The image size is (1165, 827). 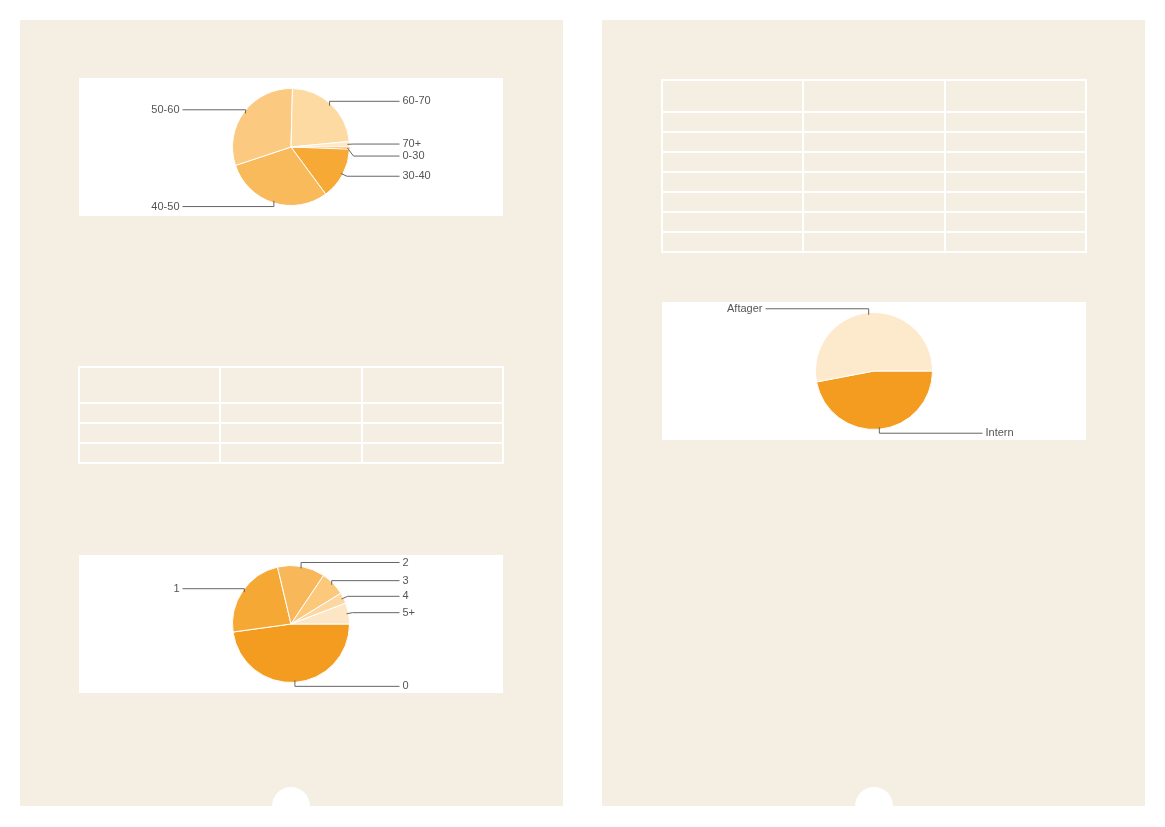 What do you see at coordinates (405, 579) in the screenshot?
I see `slice-label: 3` at bounding box center [405, 579].